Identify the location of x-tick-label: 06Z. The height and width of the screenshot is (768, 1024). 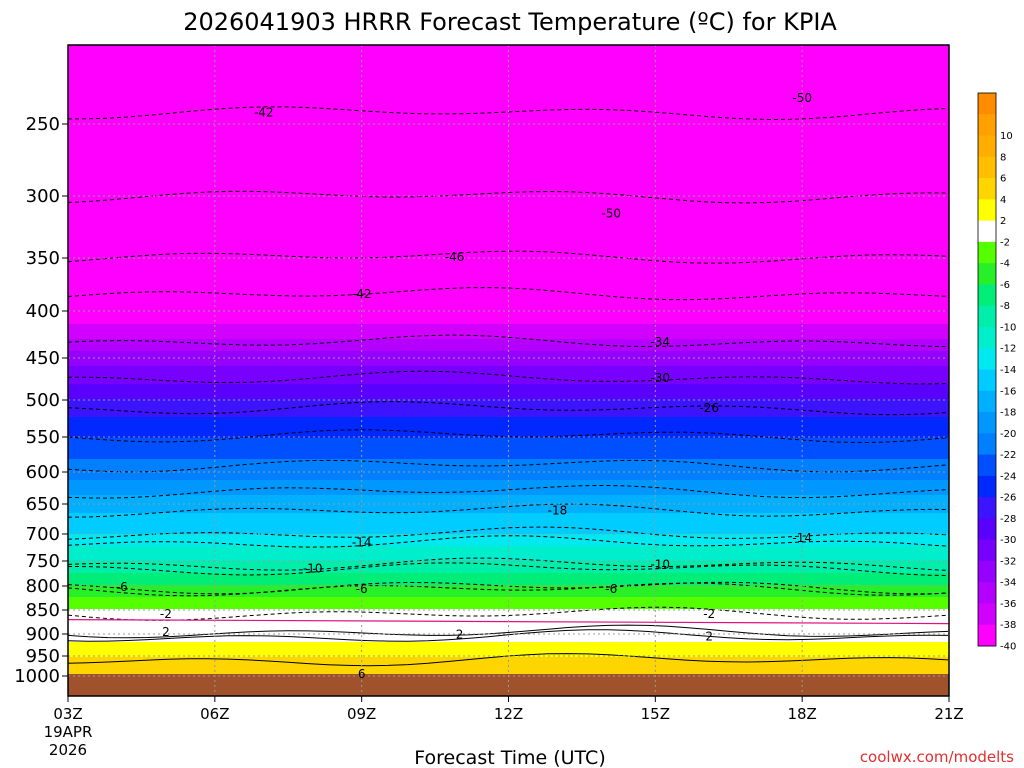
(214, 714).